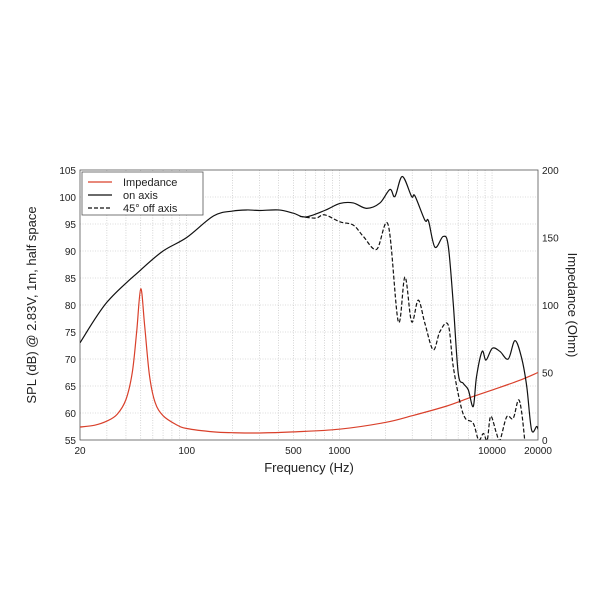 The image size is (600, 600). Describe the element at coordinates (67, 171) in the screenshot. I see `y-tick-label: 105` at that location.